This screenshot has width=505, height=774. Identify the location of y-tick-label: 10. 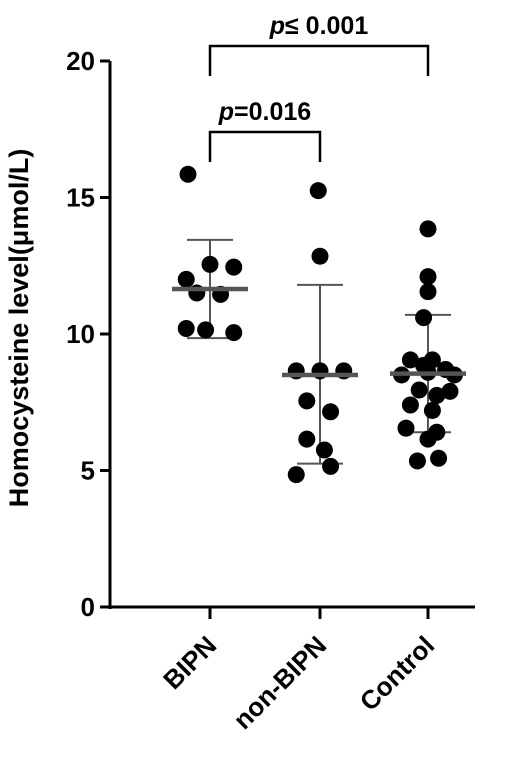
(80, 334).